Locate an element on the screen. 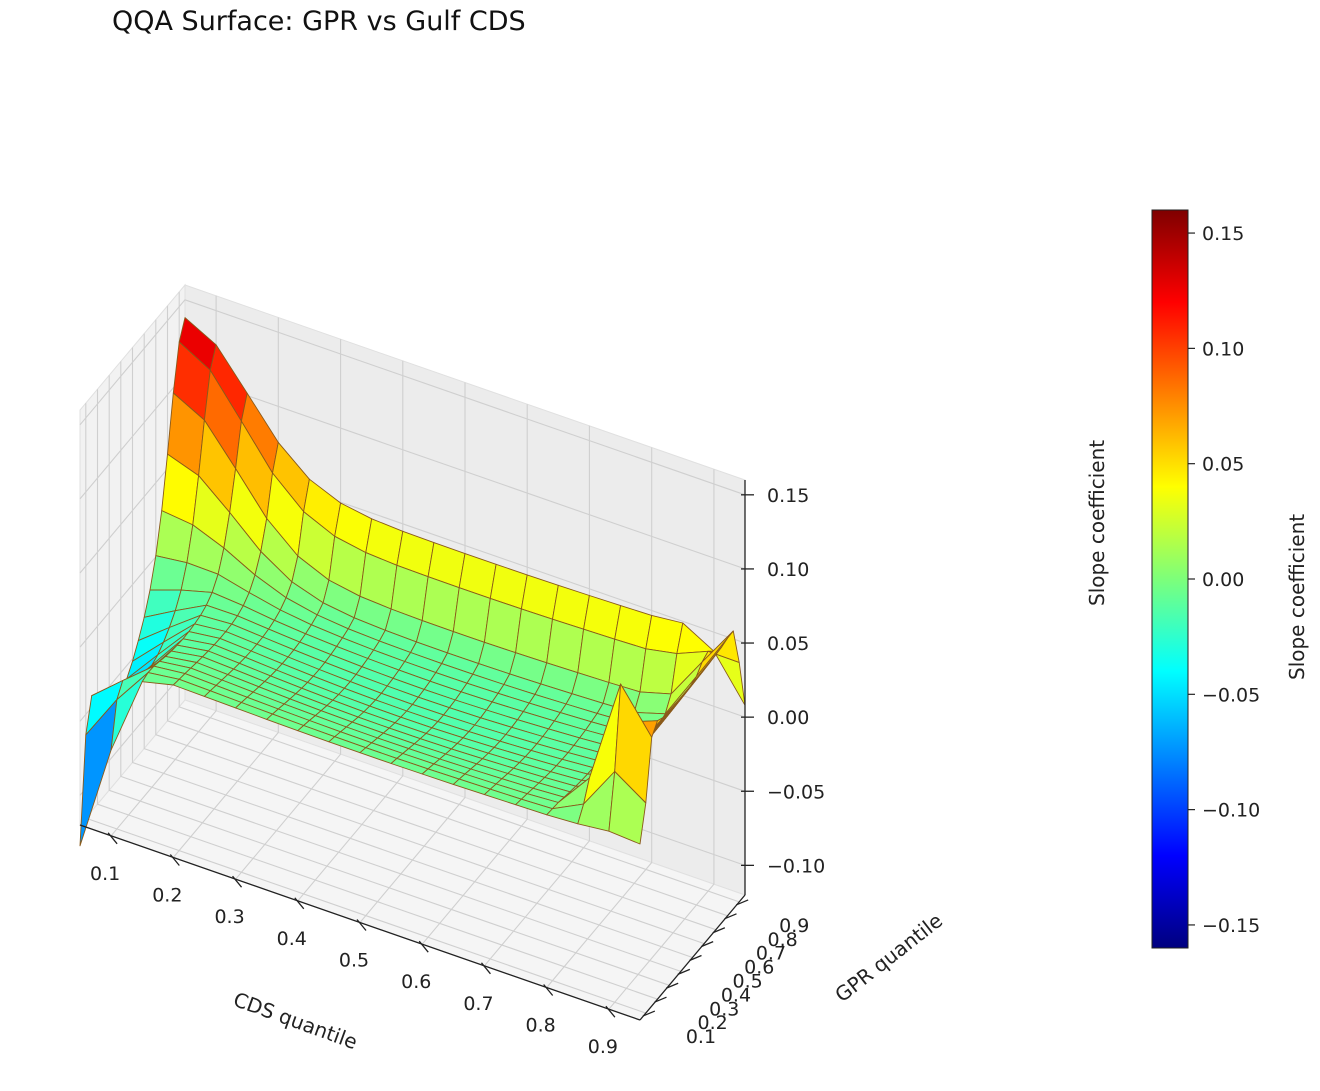  y-axis-line is located at coordinates (692, 957).